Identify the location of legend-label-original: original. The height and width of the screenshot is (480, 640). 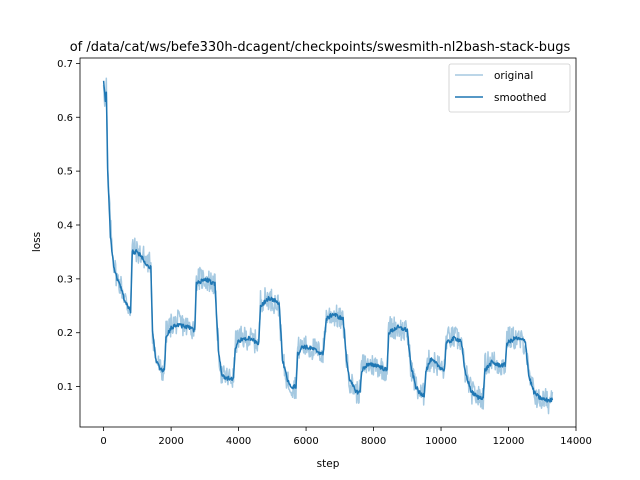
(513, 76).